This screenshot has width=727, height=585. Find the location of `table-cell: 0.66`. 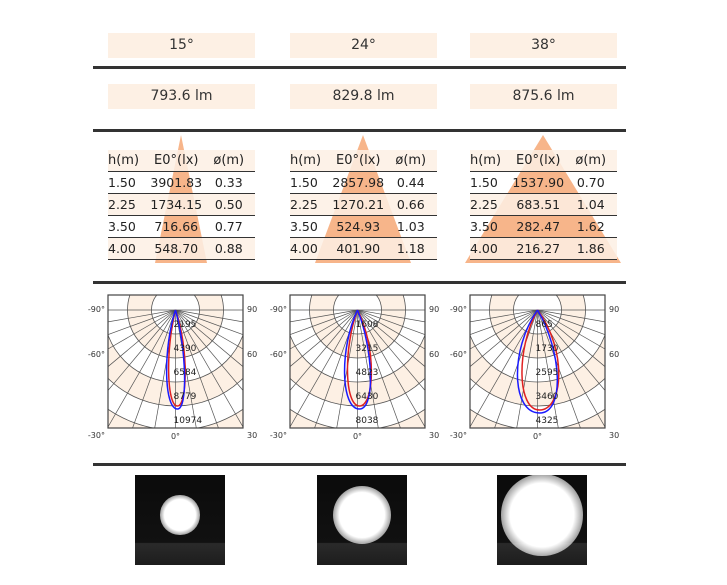

table-cell: 0.66 is located at coordinates (410, 204).